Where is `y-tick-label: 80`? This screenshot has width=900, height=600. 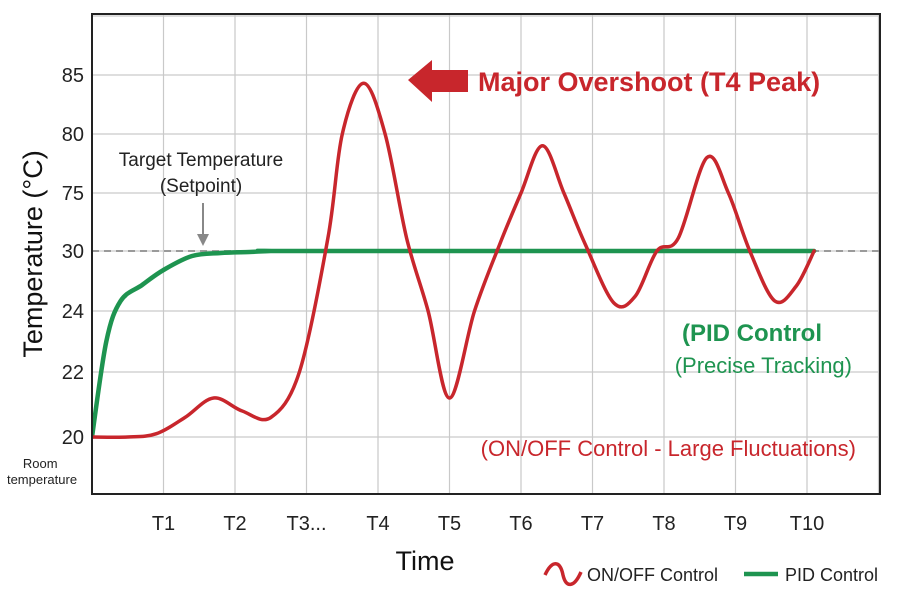
y-tick-label: 80 is located at coordinates (73, 135).